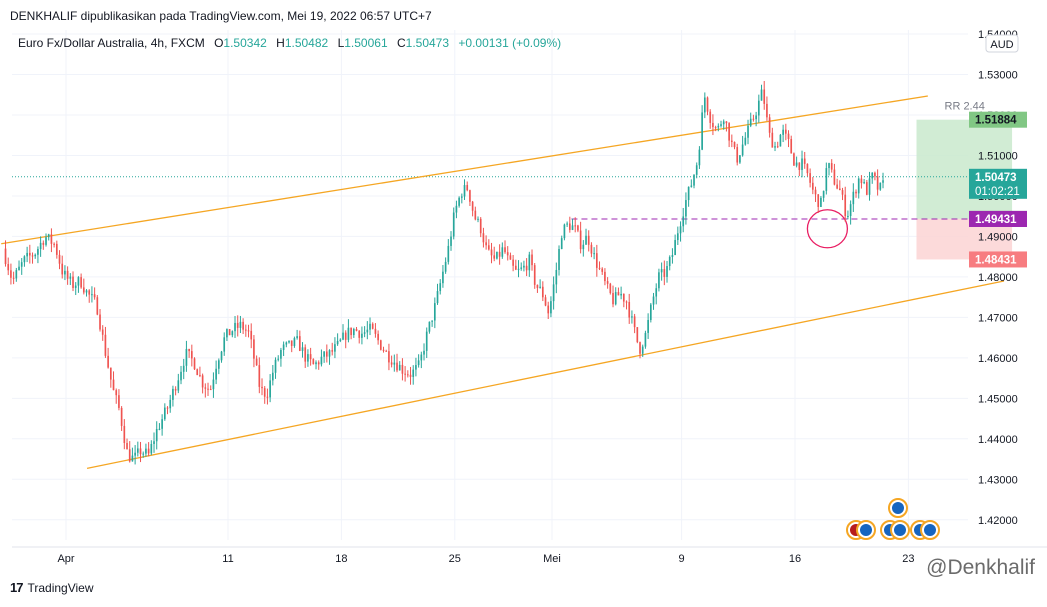 This screenshot has width=1047, height=607. Describe the element at coordinates (307, 43) in the screenshot. I see `high-value: 1.50482` at that location.